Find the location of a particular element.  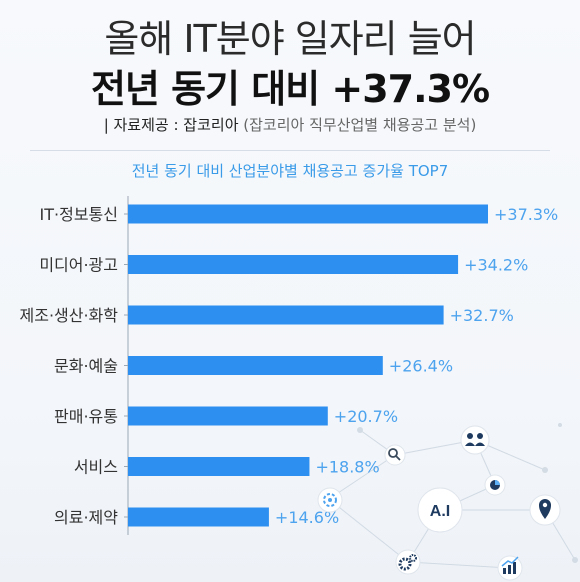

source-note: | 자료제공 : 잡코리아 (잡코리아 직무산업별 채용공고 분석) is located at coordinates (290, 124).